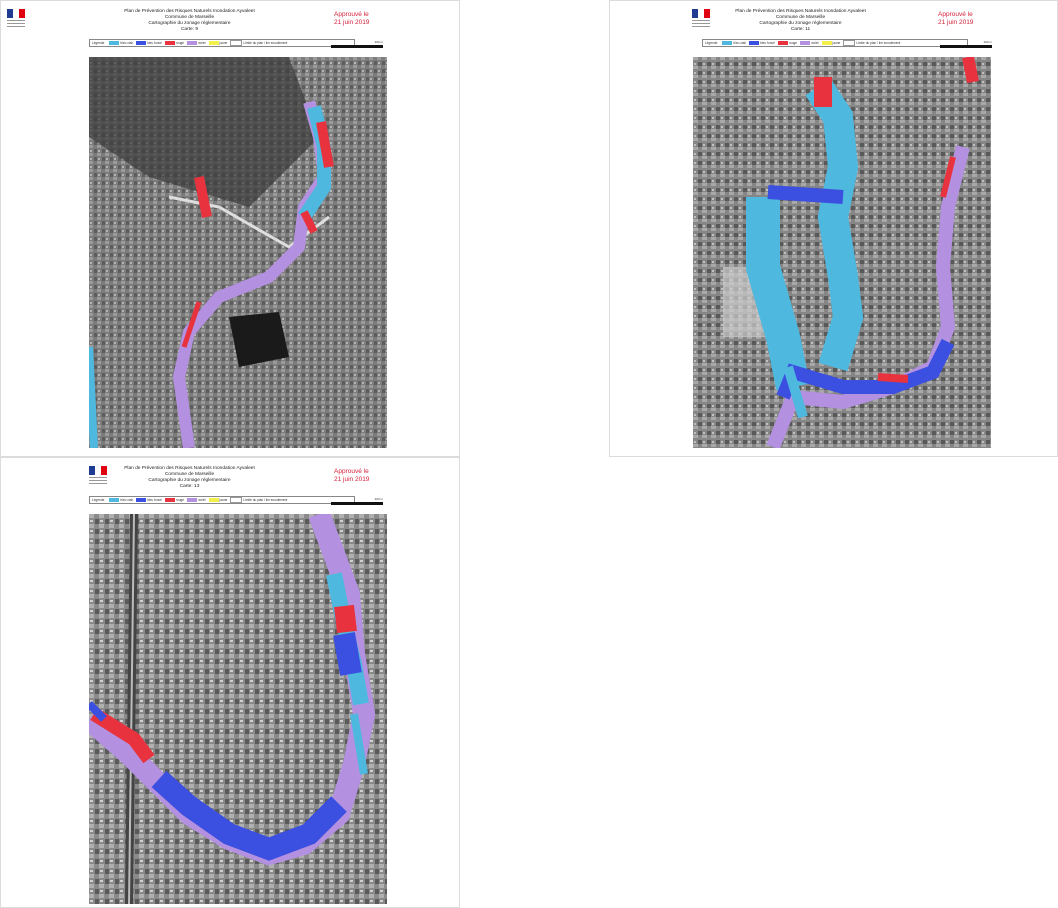 Image resolution: width=1058 pixels, height=908 pixels. Describe the element at coordinates (189, 29) in the screenshot. I see `title-line: Carte: 9` at that location.